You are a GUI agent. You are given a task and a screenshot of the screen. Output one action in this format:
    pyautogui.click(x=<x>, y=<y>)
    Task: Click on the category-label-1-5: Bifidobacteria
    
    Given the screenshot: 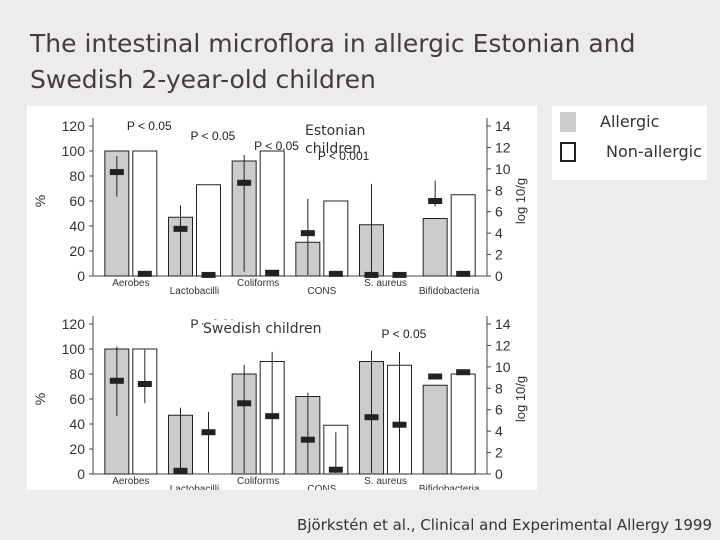 What is the action you would take?
    pyautogui.click(x=449, y=487)
    